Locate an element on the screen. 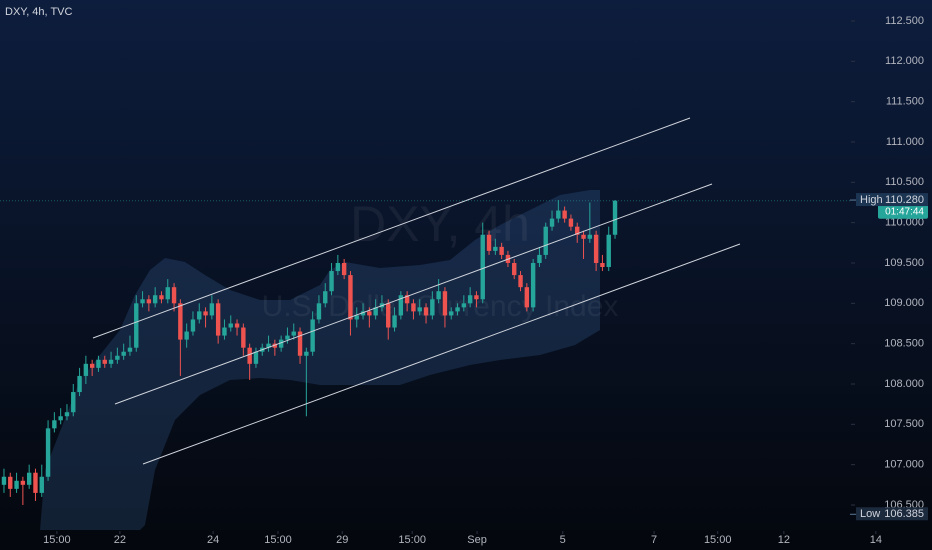 Image resolution: width=932 pixels, height=550 pixels. high-box is located at coordinates (892, 200).